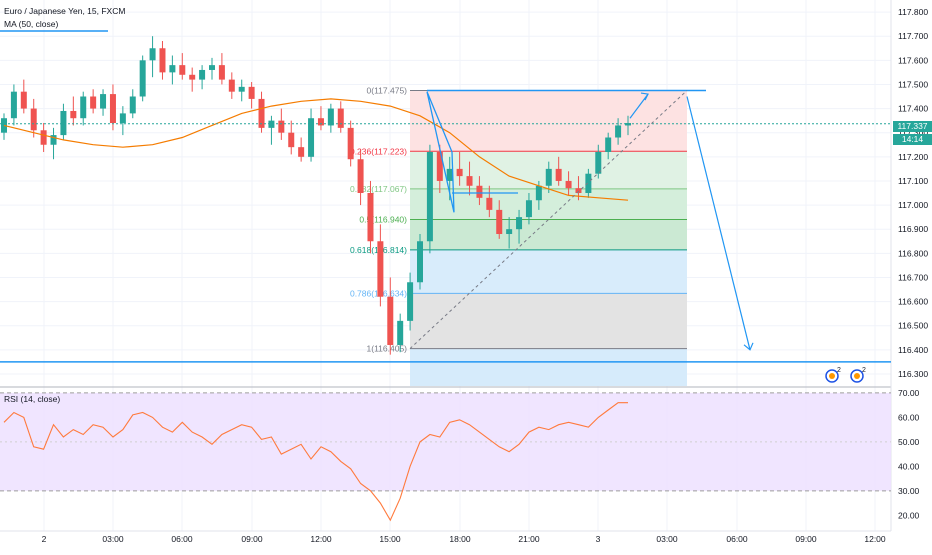 The image size is (932, 555). What do you see at coordinates (913, 157) in the screenshot?
I see `price-tick-label: 117.200` at bounding box center [913, 157].